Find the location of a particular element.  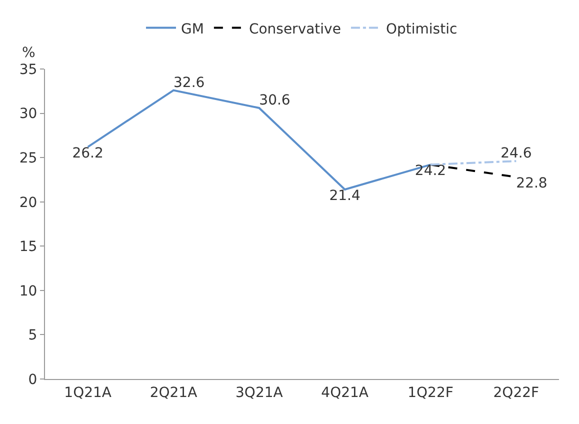

x-tick-label: 1Q21A is located at coordinates (88, 392).